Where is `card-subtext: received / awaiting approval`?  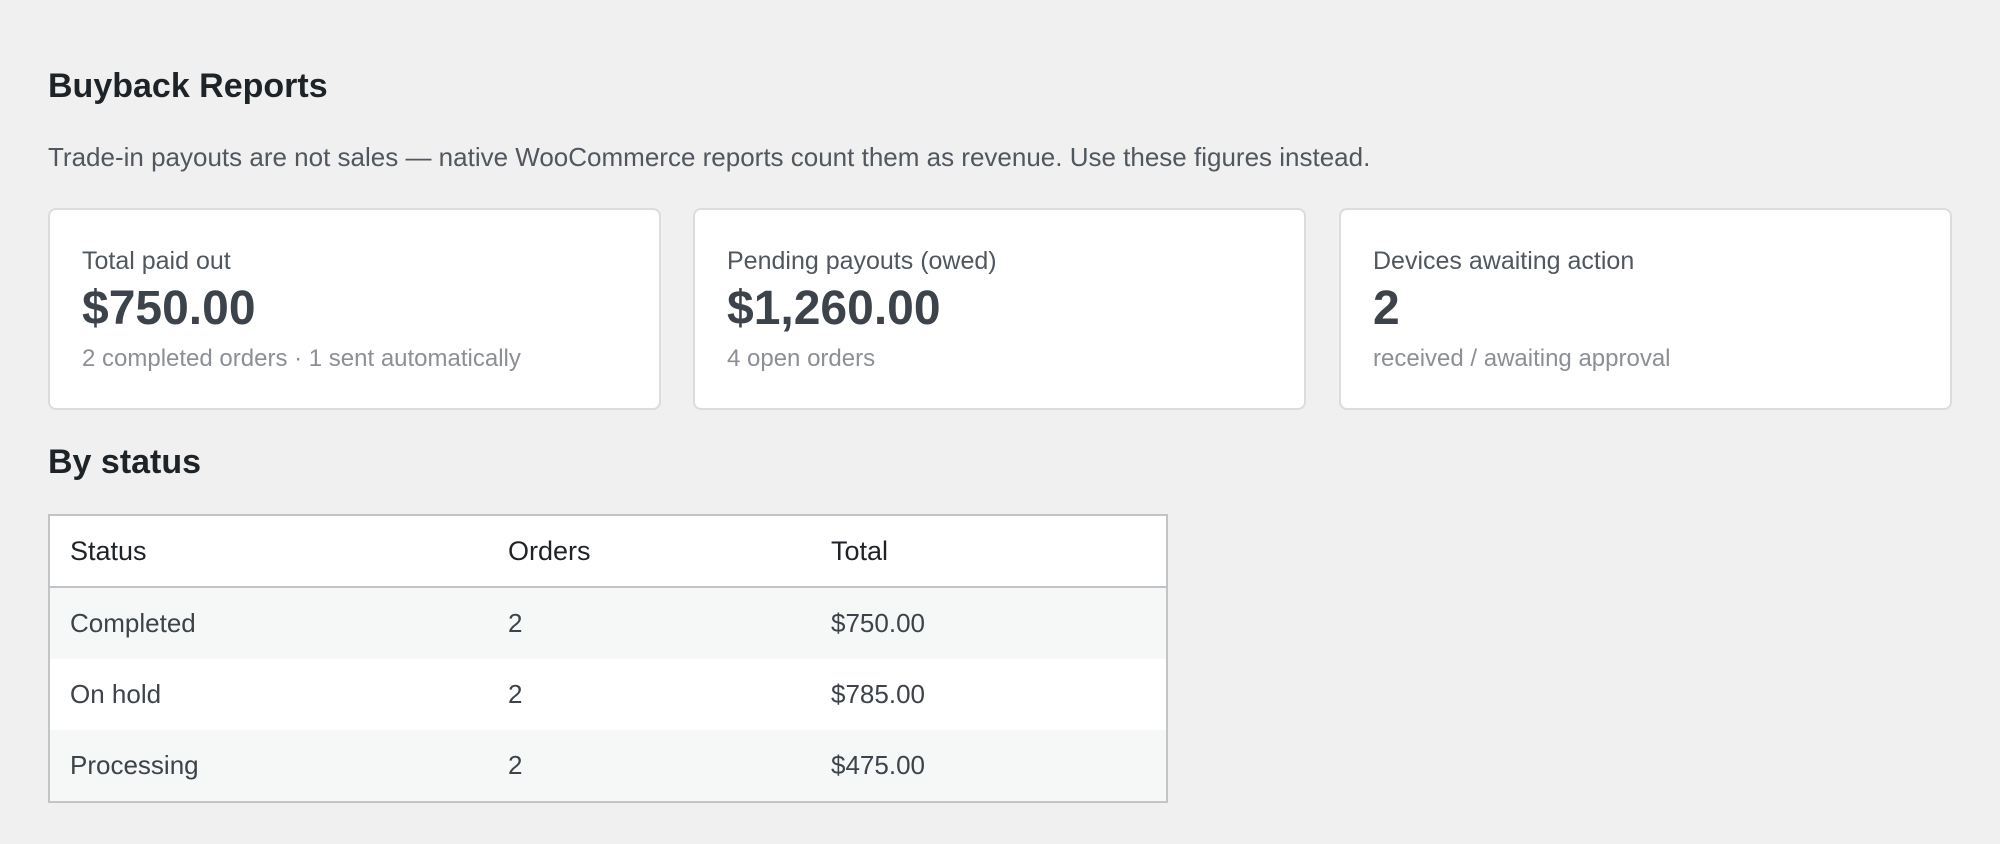 card-subtext: received / awaiting approval is located at coordinates (1522, 358).